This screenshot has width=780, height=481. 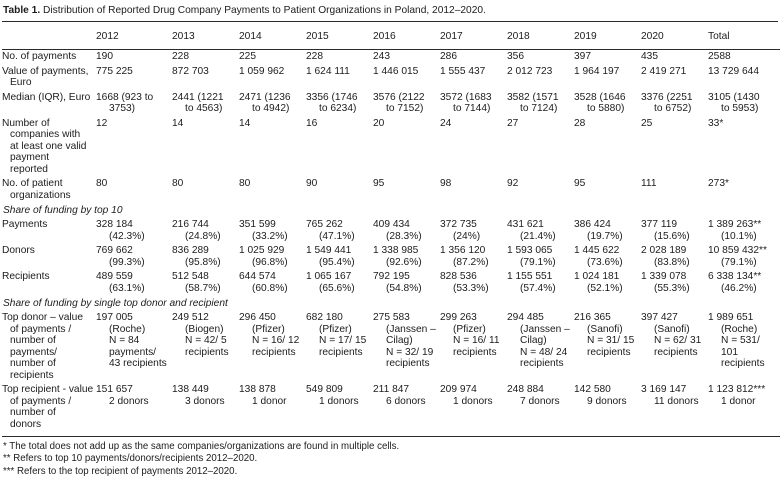 What do you see at coordinates (649, 56) in the screenshot?
I see `table-cell: 435` at bounding box center [649, 56].